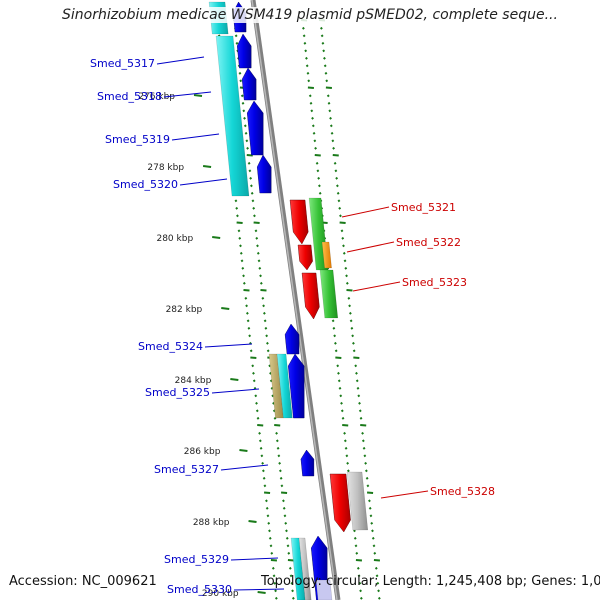 This screenshot has height=600, width=600. What do you see at coordinates (434, 282) in the screenshot?
I see `gene-label-reverse: Smed_5323` at bounding box center [434, 282].